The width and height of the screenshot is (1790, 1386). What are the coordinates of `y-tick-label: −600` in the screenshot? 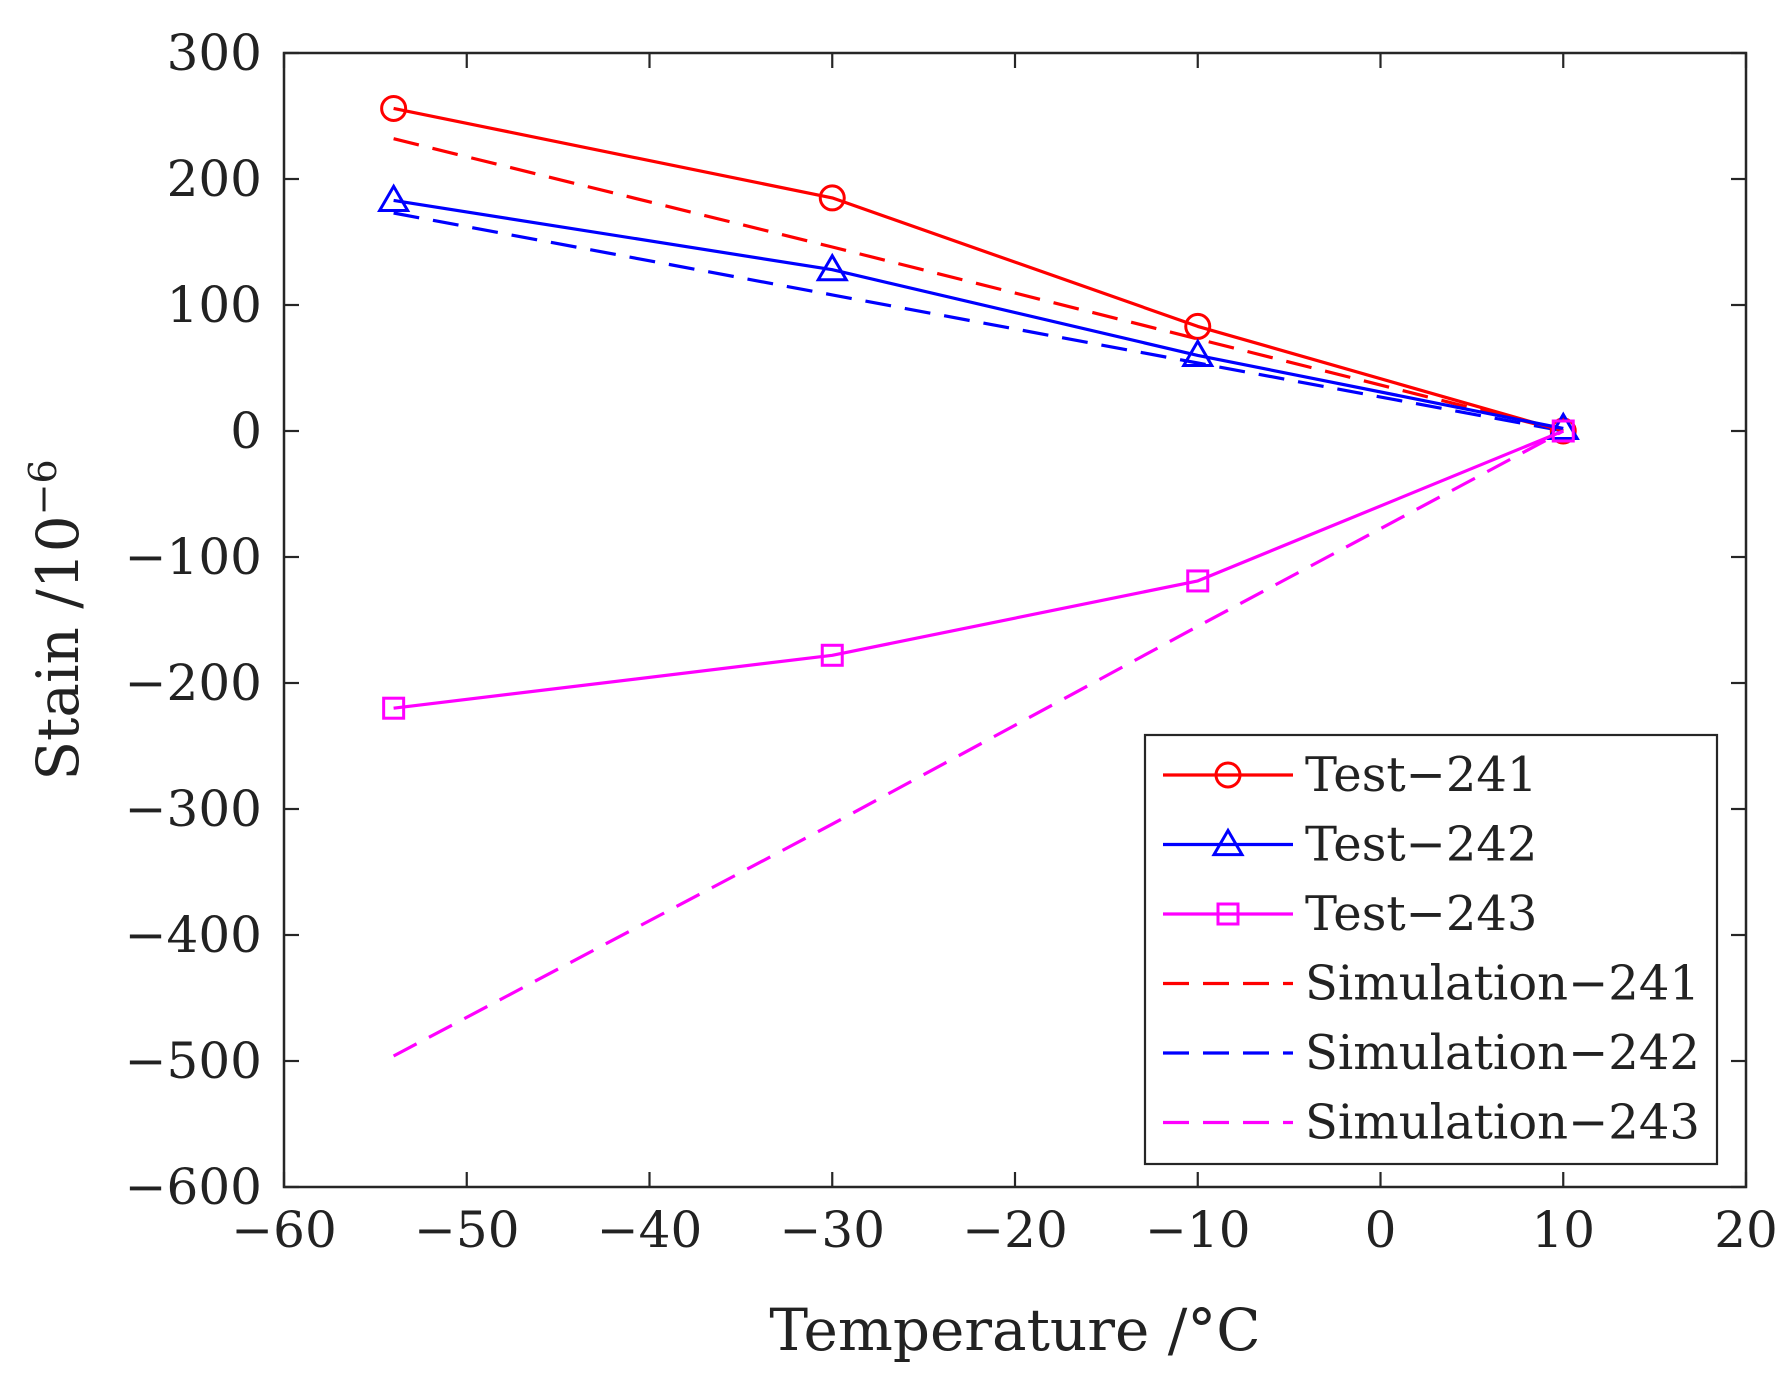 It's located at (193, 1187).